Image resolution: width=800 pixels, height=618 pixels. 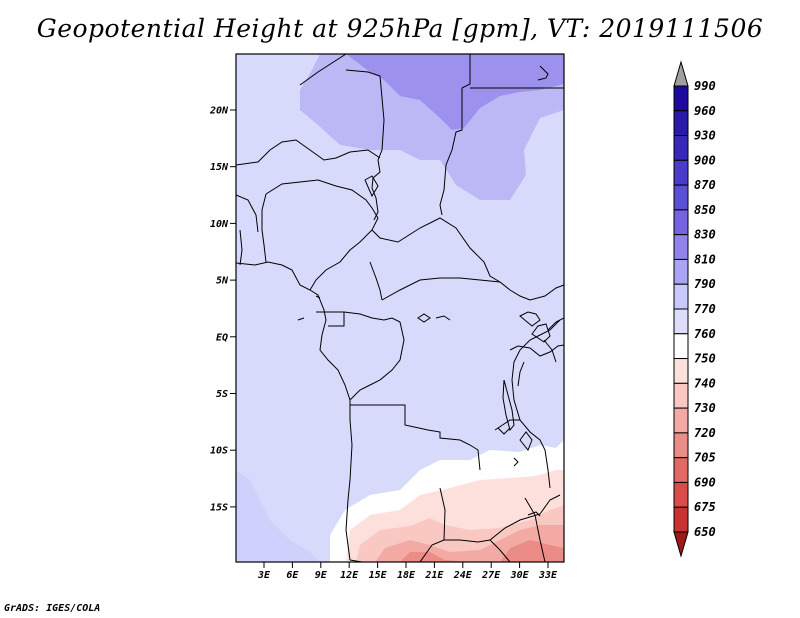 What do you see at coordinates (705, 136) in the screenshot?
I see `colorbar-label: 930` at bounding box center [705, 136].